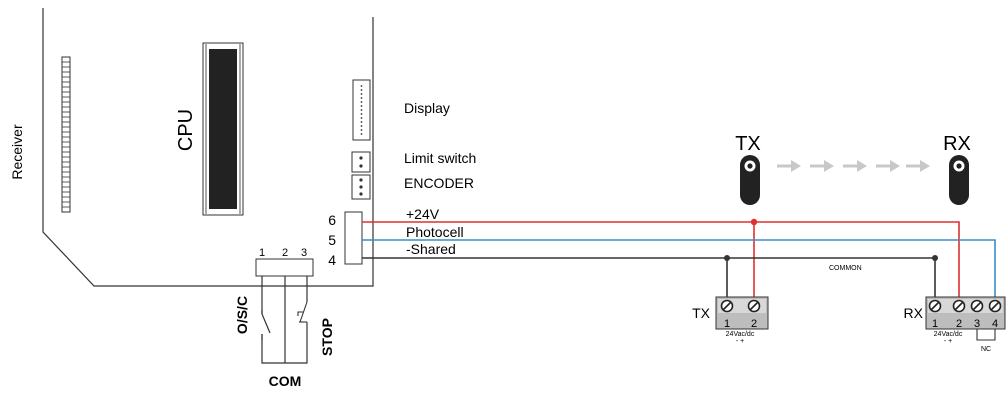 This screenshot has height=415, width=1006. Describe the element at coordinates (948, 341) in the screenshot. I see `rx-polarity-label: - +` at that location.